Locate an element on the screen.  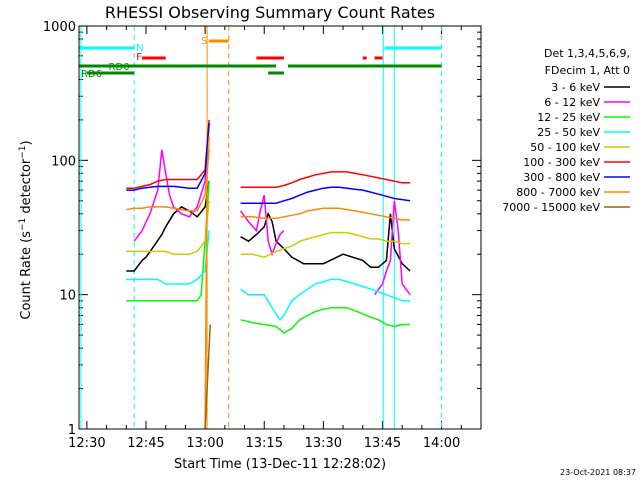
x-tick-label: 12:30 is located at coordinates (86, 443).